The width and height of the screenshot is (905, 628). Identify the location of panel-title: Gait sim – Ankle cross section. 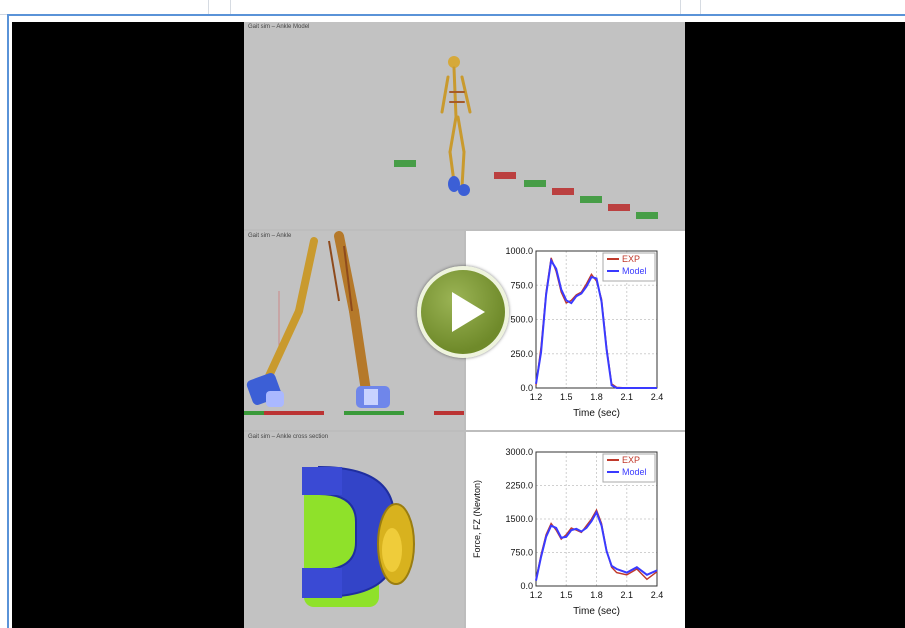
(288, 437).